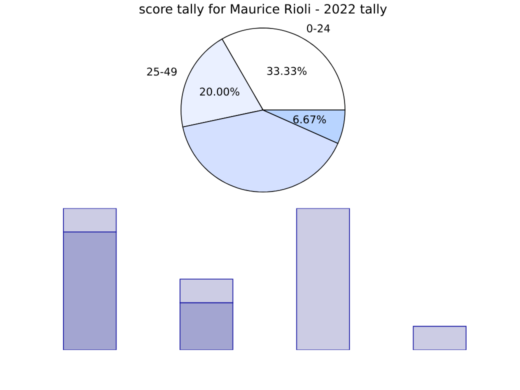 This screenshot has height=390, width=520. I want to click on data-label: 33.33%, so click(287, 70).